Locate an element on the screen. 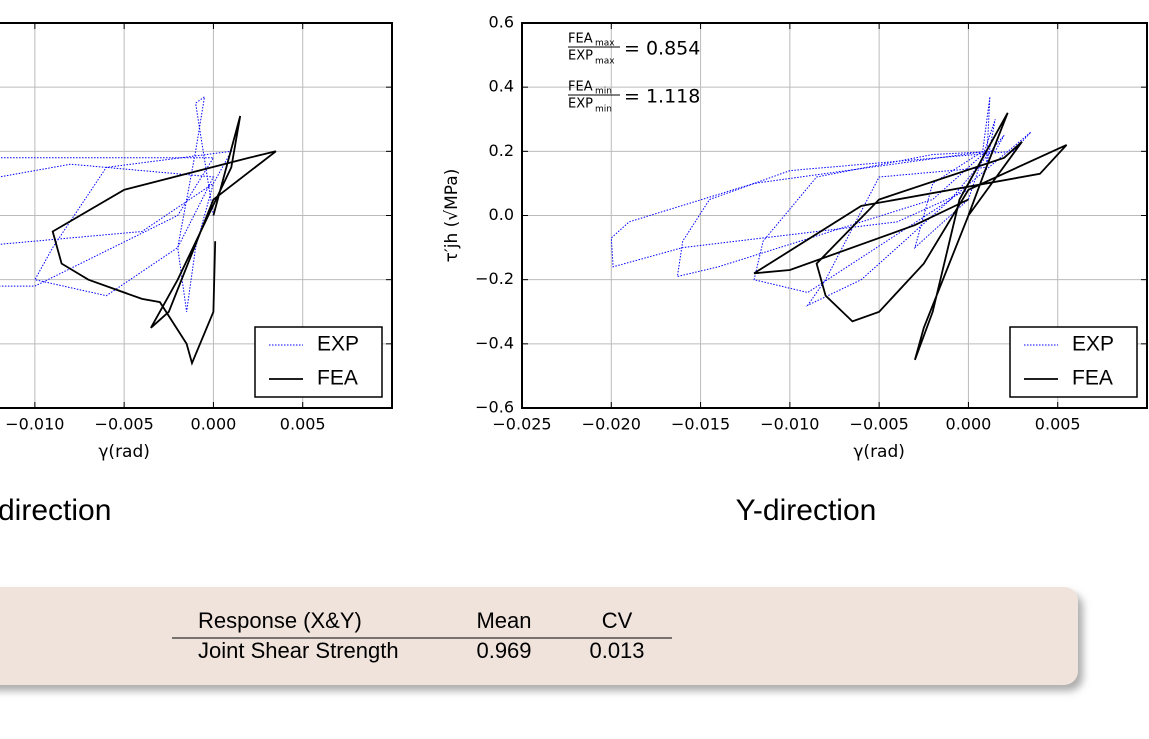  table-panel is located at coordinates (539, 636).